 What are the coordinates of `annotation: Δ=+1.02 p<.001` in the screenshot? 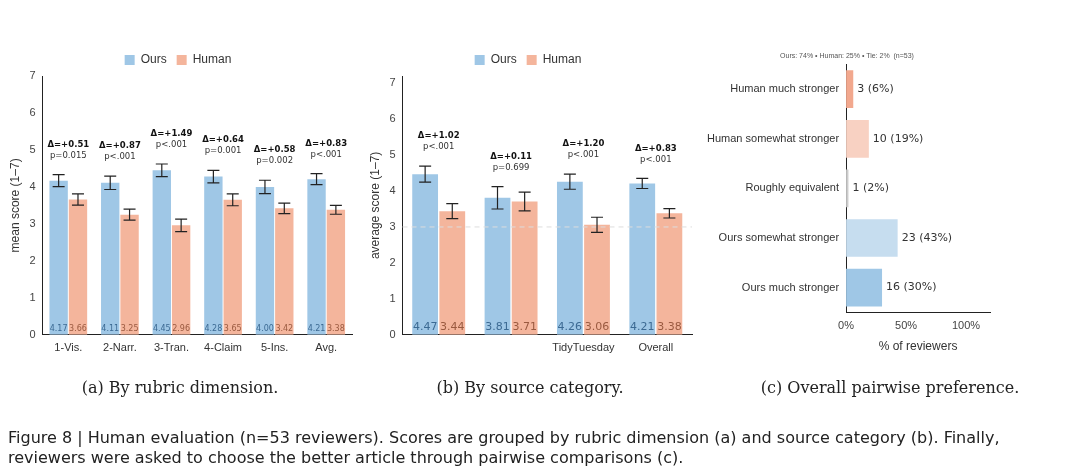 It's located at (438, 141).